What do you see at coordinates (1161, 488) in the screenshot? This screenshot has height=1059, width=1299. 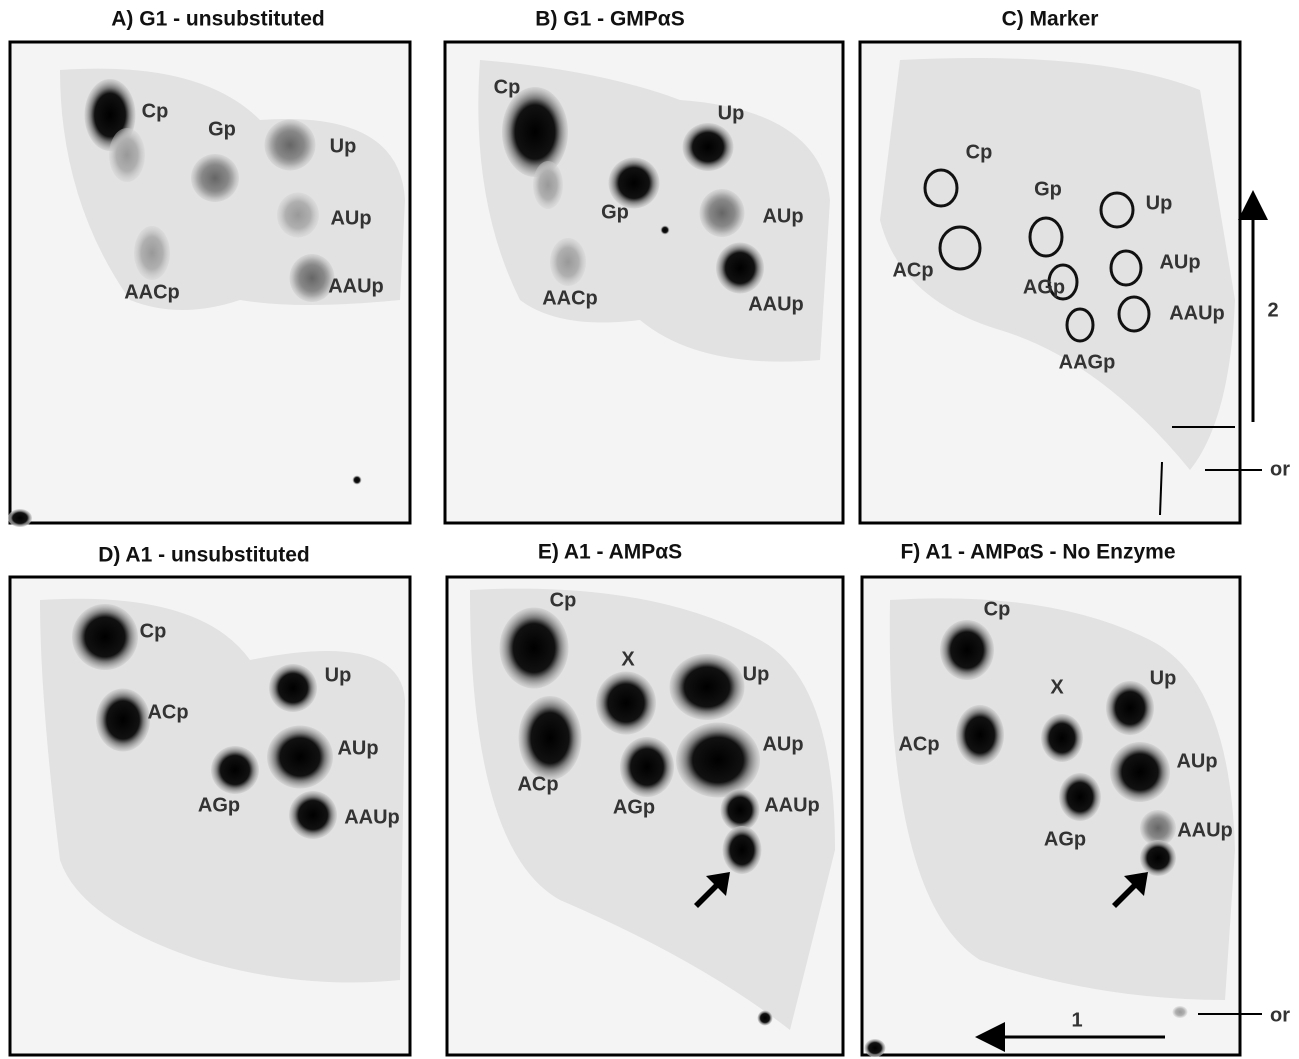 I see `origin-mark` at bounding box center [1161, 488].